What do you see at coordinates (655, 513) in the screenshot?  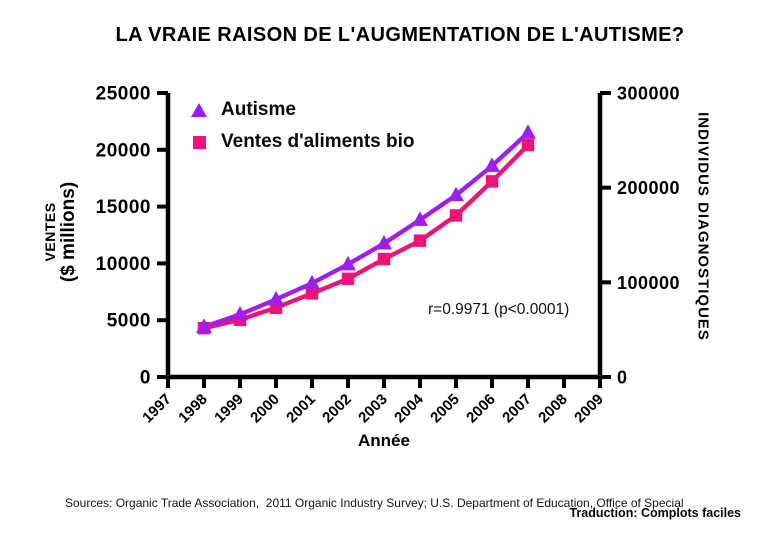 I see `translation-credit: Traduction: Complots faciles` at bounding box center [655, 513].